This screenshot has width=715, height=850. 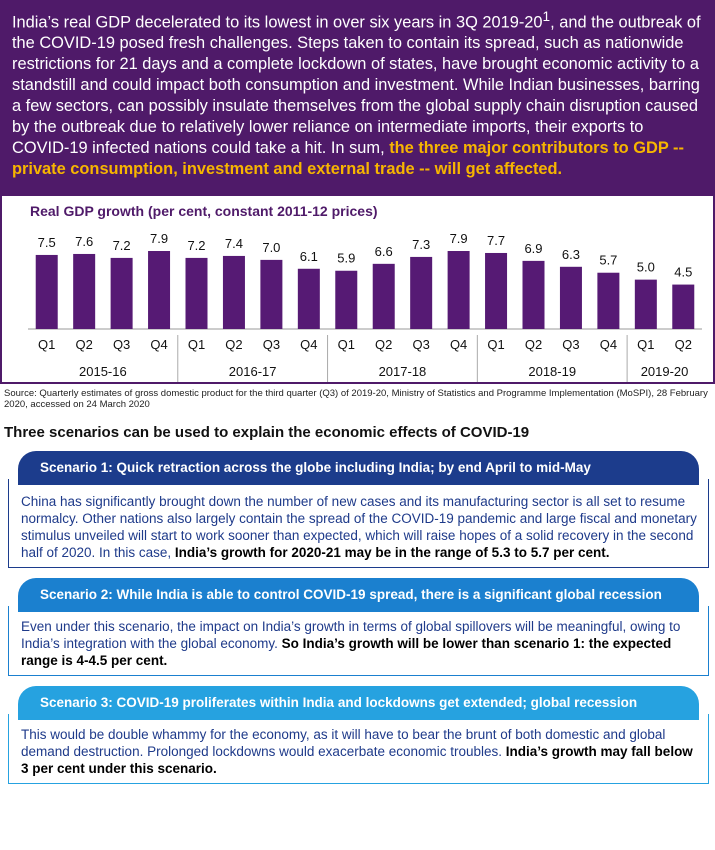 What do you see at coordinates (309, 256) in the screenshot?
I see `data-label: 6.1` at bounding box center [309, 256].